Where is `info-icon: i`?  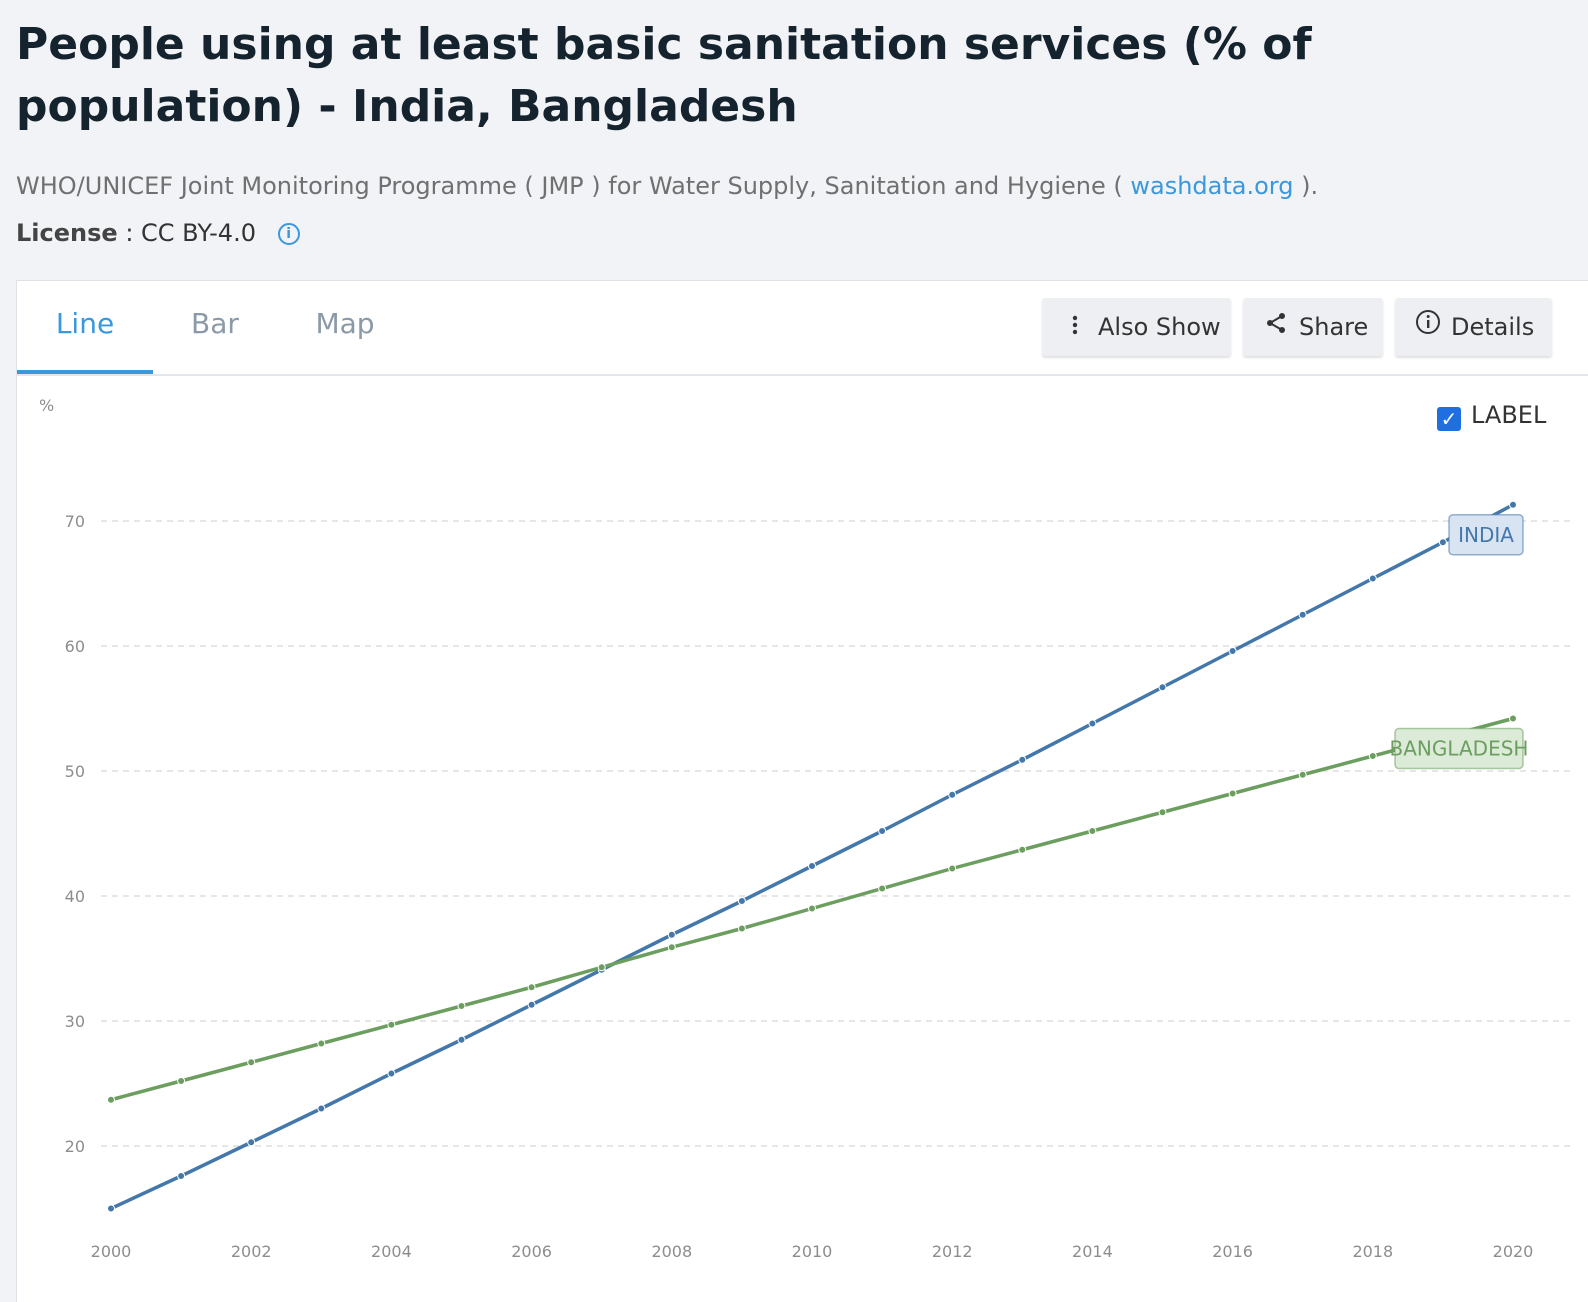
info-icon: i is located at coordinates (288, 234).